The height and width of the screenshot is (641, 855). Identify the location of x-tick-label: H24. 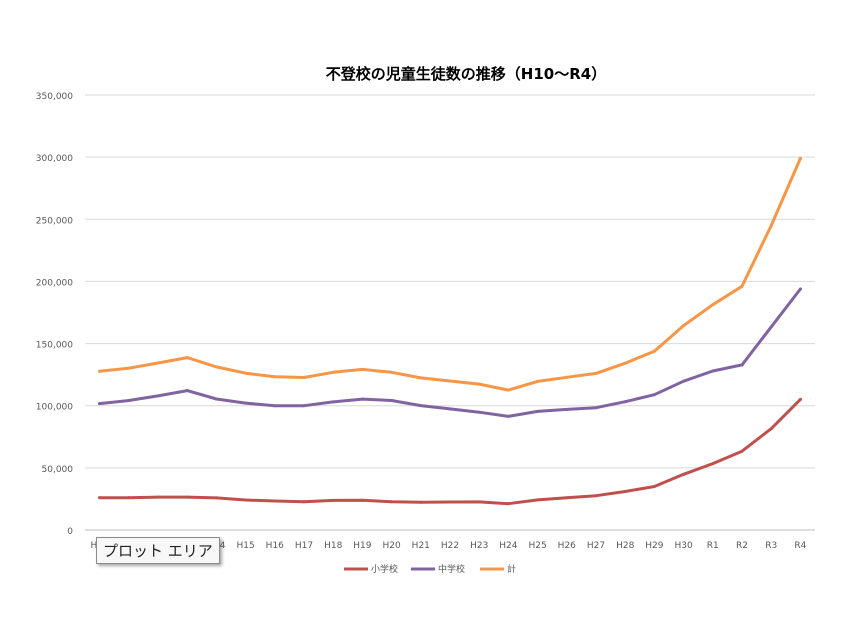
(508, 546).